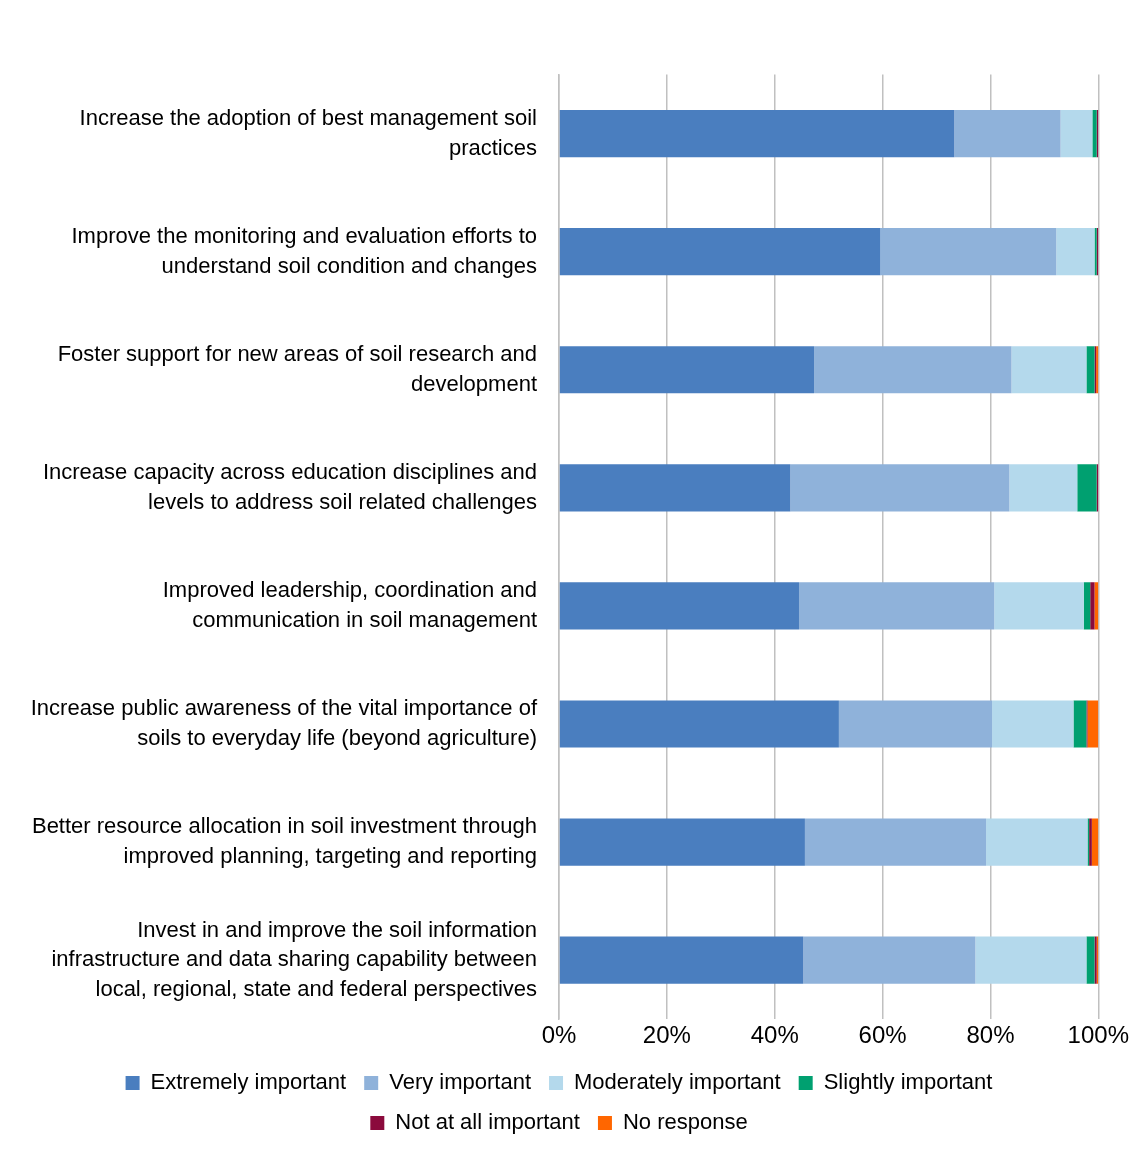 The image size is (1140, 1152). I want to click on y-tick-label: Increase capacity across education disciplines and levels to address soil related challenges, so click(289, 486).